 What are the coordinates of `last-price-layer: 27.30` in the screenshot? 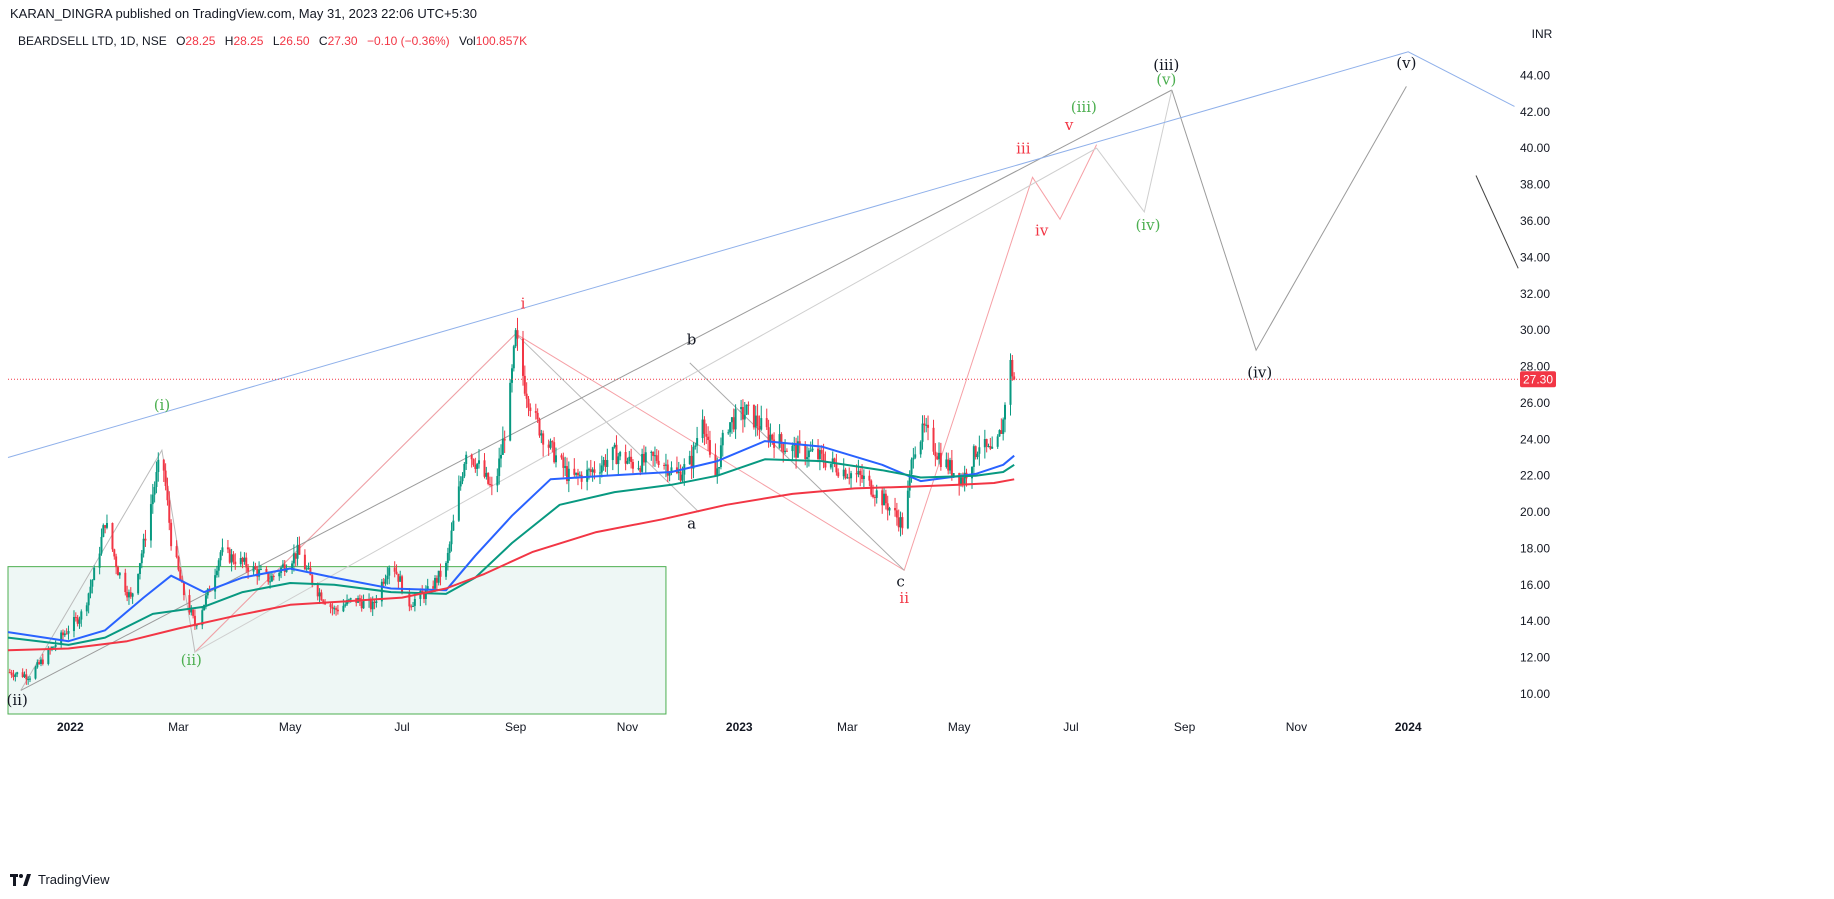 It's located at (782, 379).